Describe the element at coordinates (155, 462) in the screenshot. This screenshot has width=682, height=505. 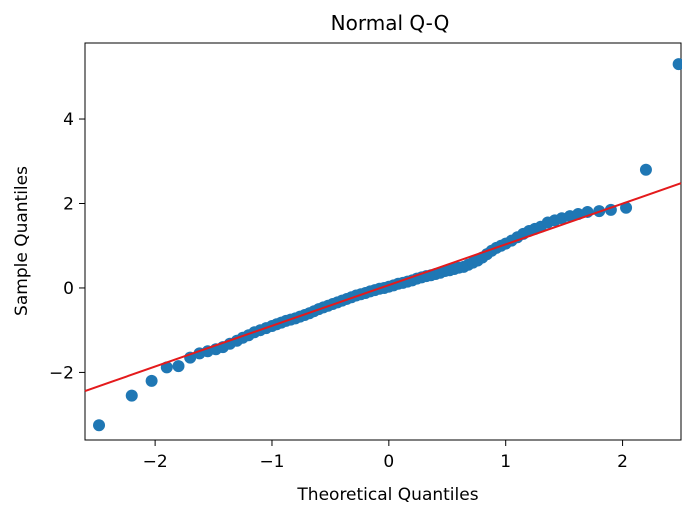
I see `x-tick-label: −2` at that location.